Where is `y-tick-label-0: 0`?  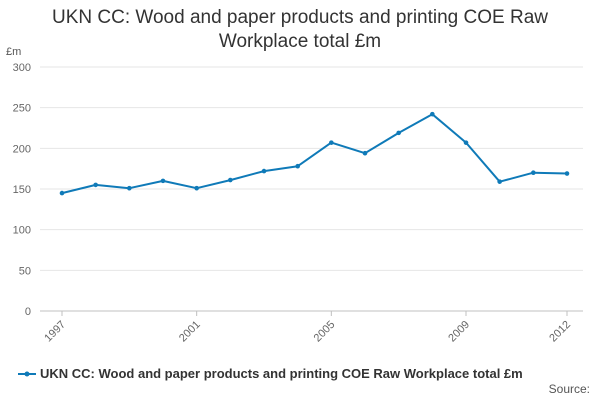
y-tick-label-0: 0 is located at coordinates (28, 312).